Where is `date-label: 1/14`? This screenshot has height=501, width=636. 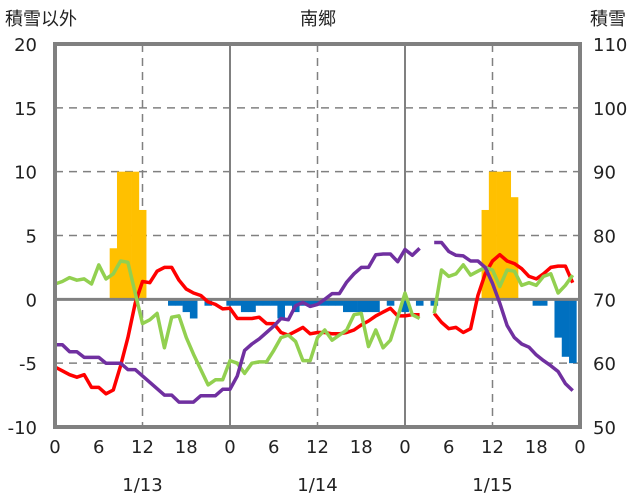 date-label: 1/14 is located at coordinates (317, 485).